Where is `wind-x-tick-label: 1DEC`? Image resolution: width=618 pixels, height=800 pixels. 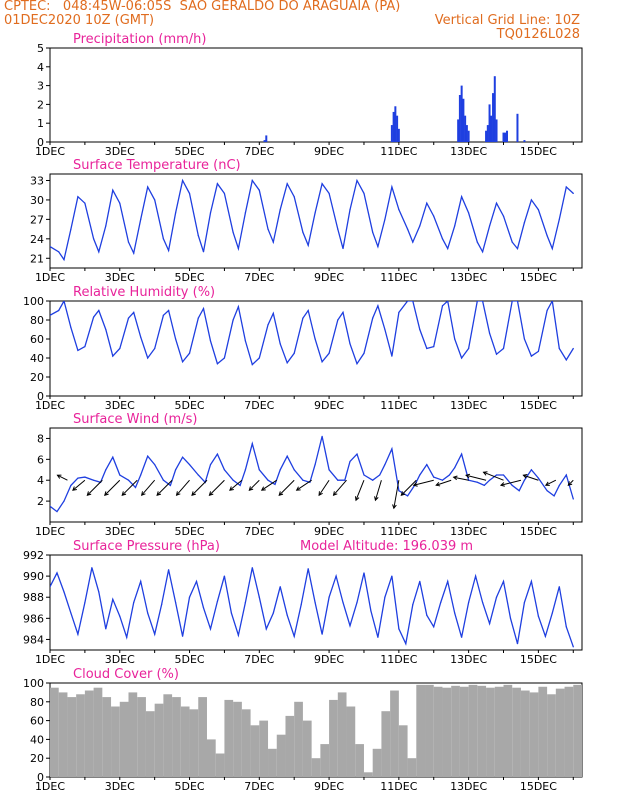
wind-x-tick-label: 1DEC is located at coordinates (50, 531).